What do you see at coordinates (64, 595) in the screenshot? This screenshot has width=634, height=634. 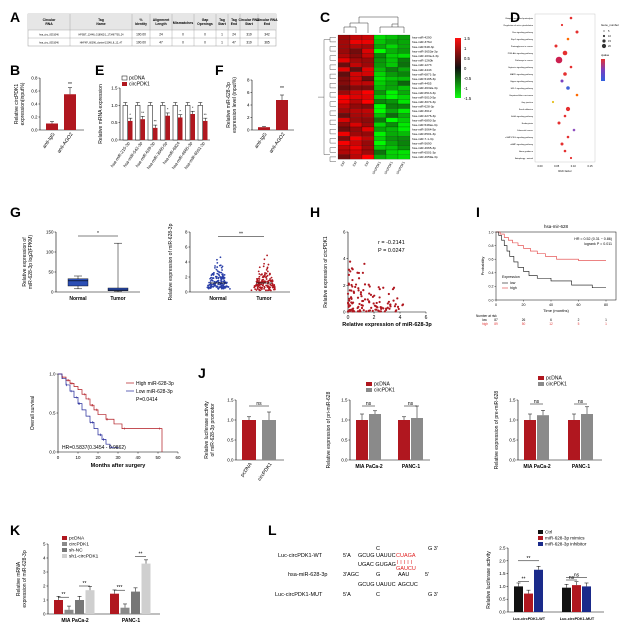 I see `panel-k-sig-label: **` at bounding box center [64, 595].